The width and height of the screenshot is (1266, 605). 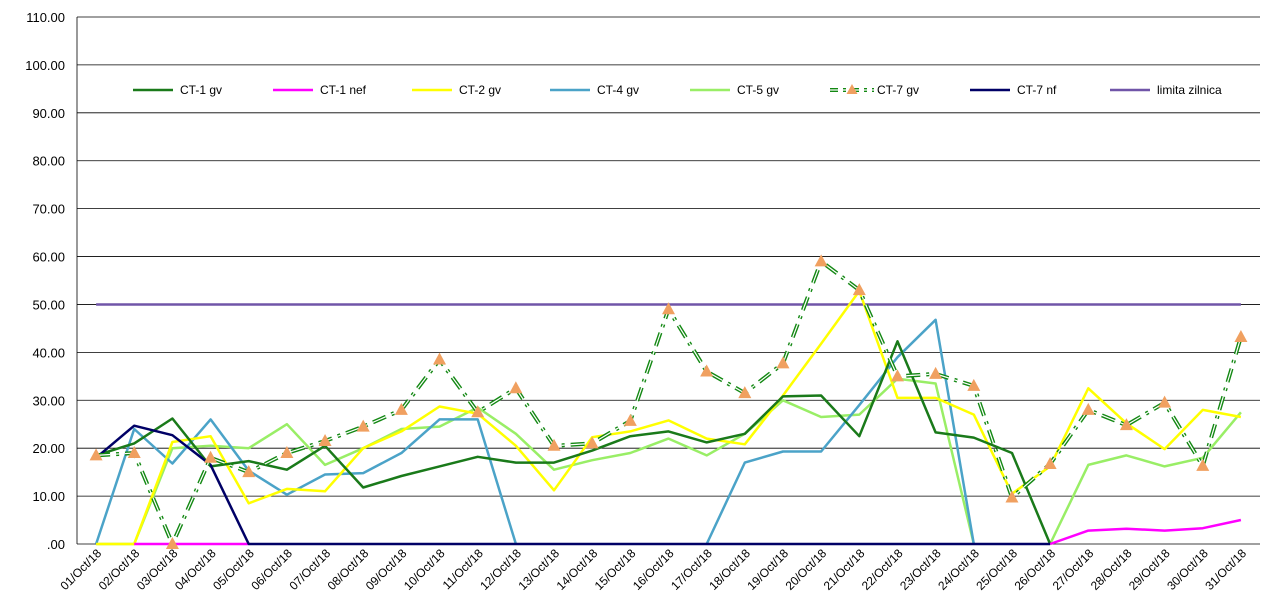 I want to click on y-tick-label: 20.00, so click(x=48, y=448).